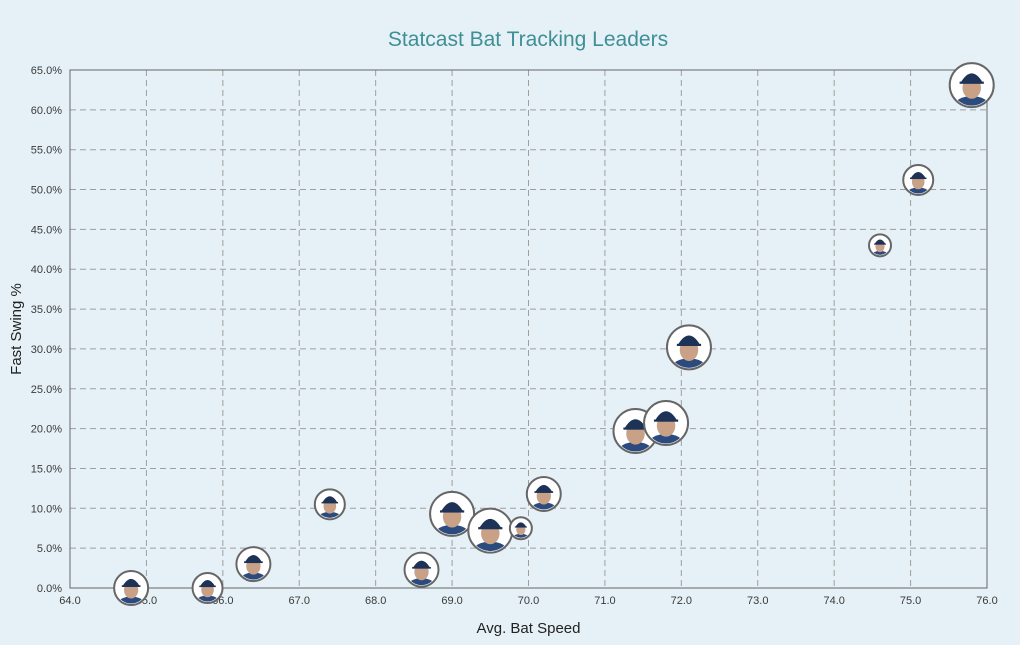 Image resolution: width=1020 pixels, height=645 pixels. What do you see at coordinates (46, 191) in the screenshot?
I see `y-tick-label: 50.0%` at bounding box center [46, 191].